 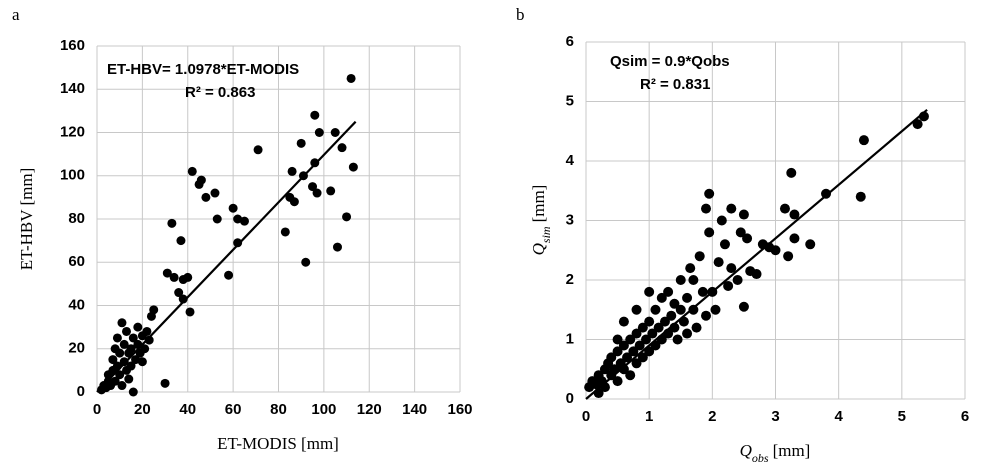 What do you see at coordinates (72, 131) in the screenshot?
I see `y-tick-label: 120` at bounding box center [72, 131].